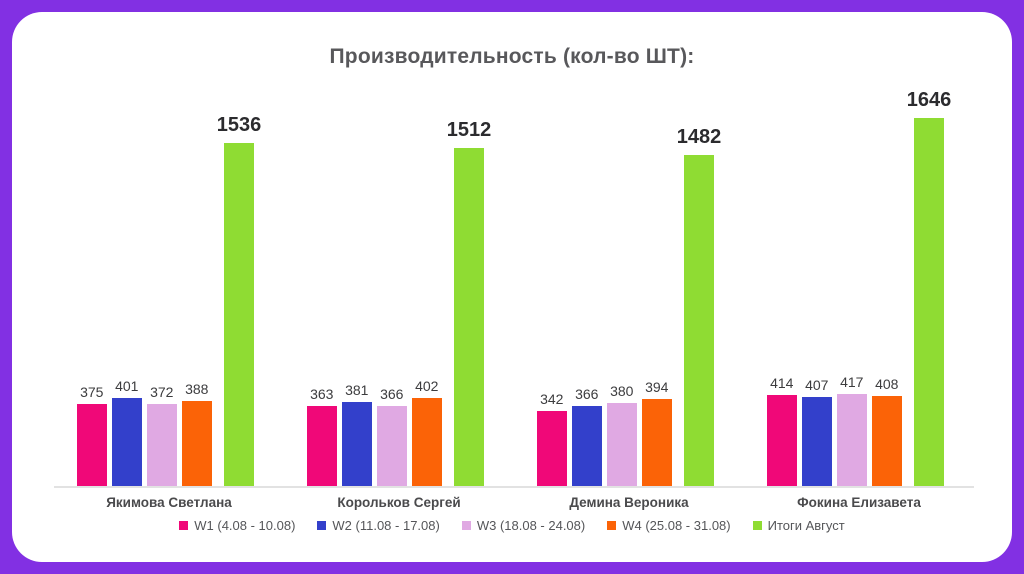  What do you see at coordinates (162, 392) in the screenshot?
I see `bar-value-label: 372` at bounding box center [162, 392].